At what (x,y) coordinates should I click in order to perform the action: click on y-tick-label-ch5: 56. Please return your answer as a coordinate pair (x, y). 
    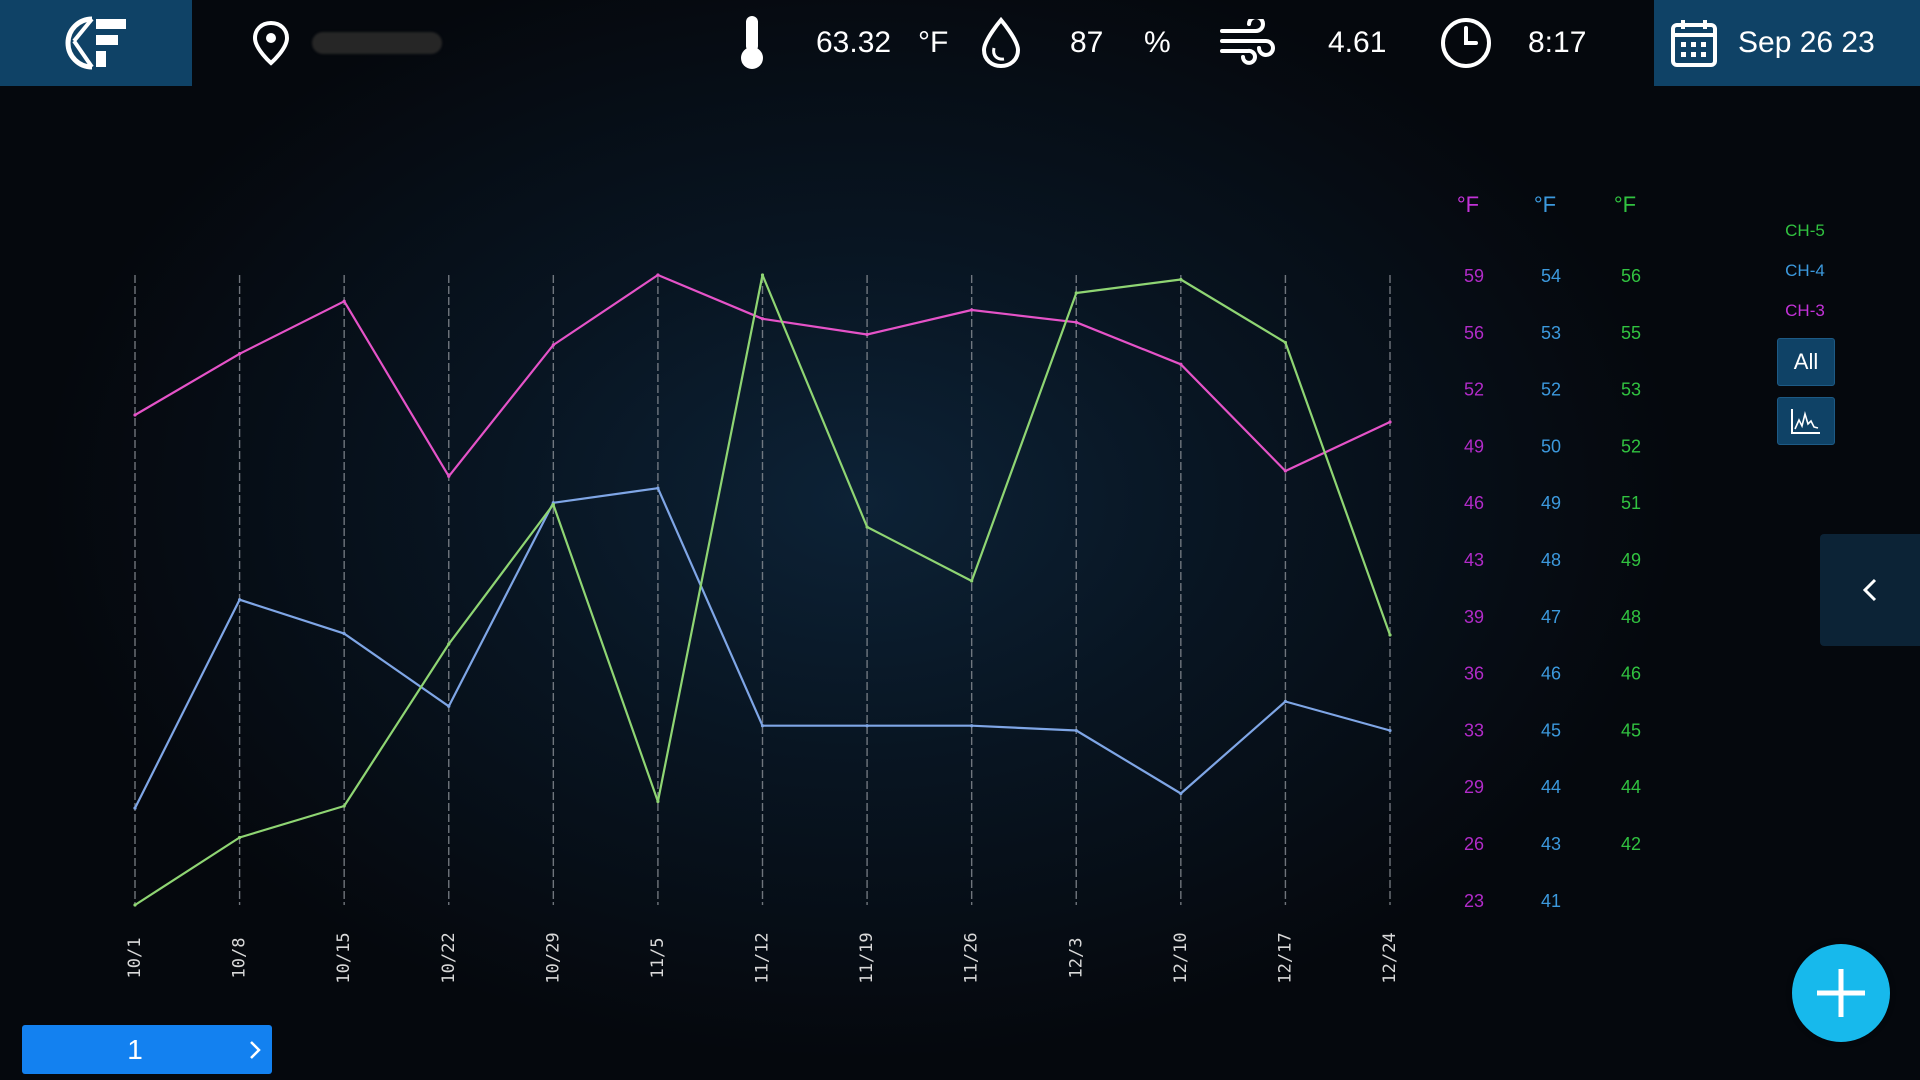
    Looking at the image, I should click on (1631, 276).